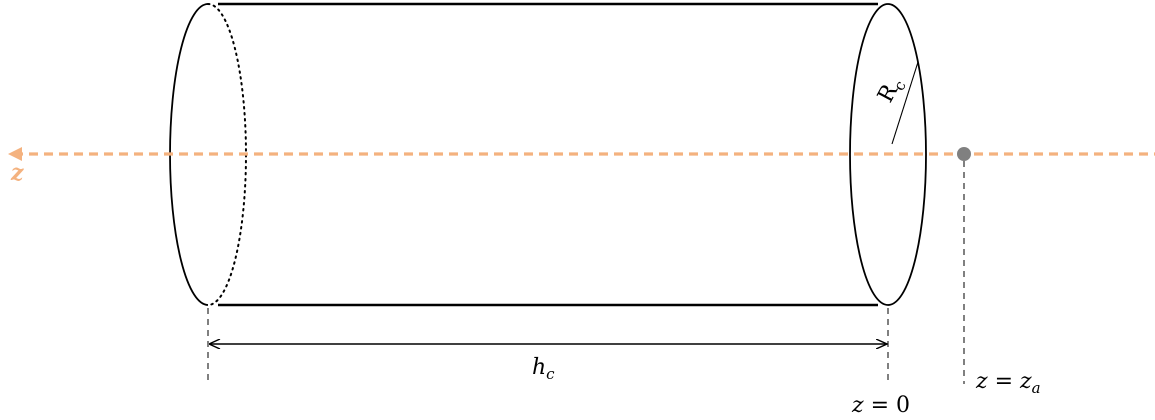  Describe the element at coordinates (17, 173) in the screenshot. I see `z-axis-label: z` at that location.